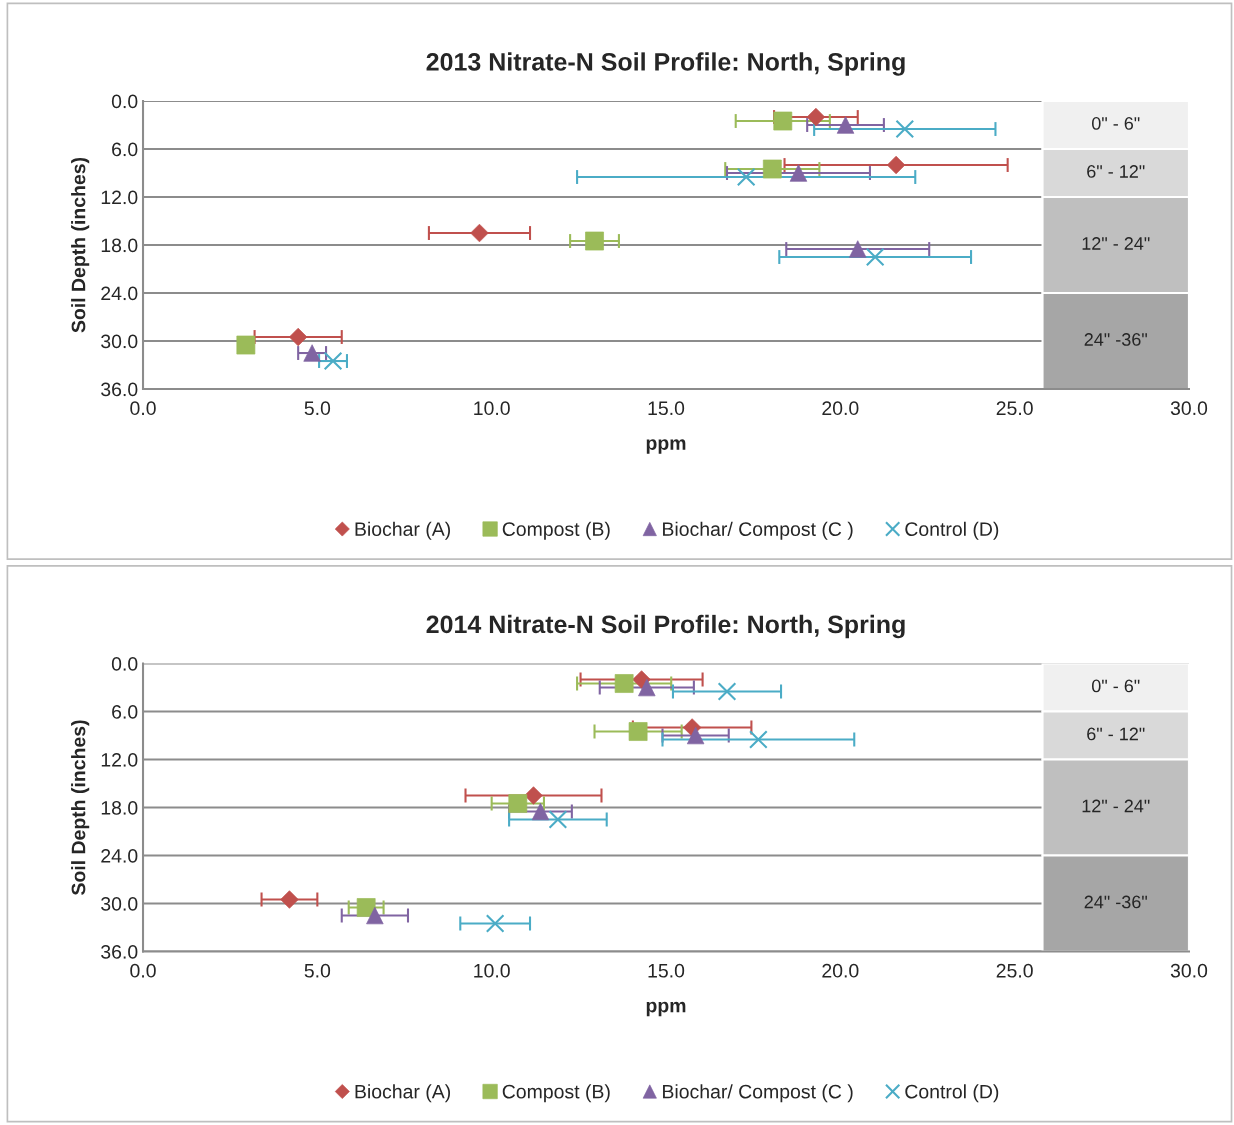  Describe the element at coordinates (665, 64) in the screenshot. I see `chart-title: 2013 Nitrate-N Soil Profile: North, Spring` at that location.